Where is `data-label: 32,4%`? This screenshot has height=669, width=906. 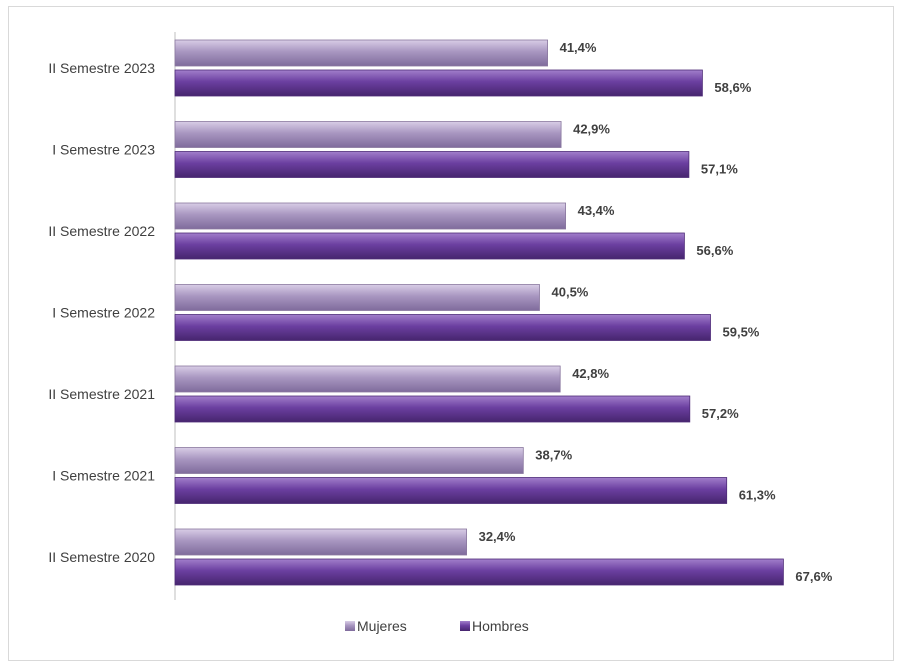 data-label: 32,4% is located at coordinates (497, 536).